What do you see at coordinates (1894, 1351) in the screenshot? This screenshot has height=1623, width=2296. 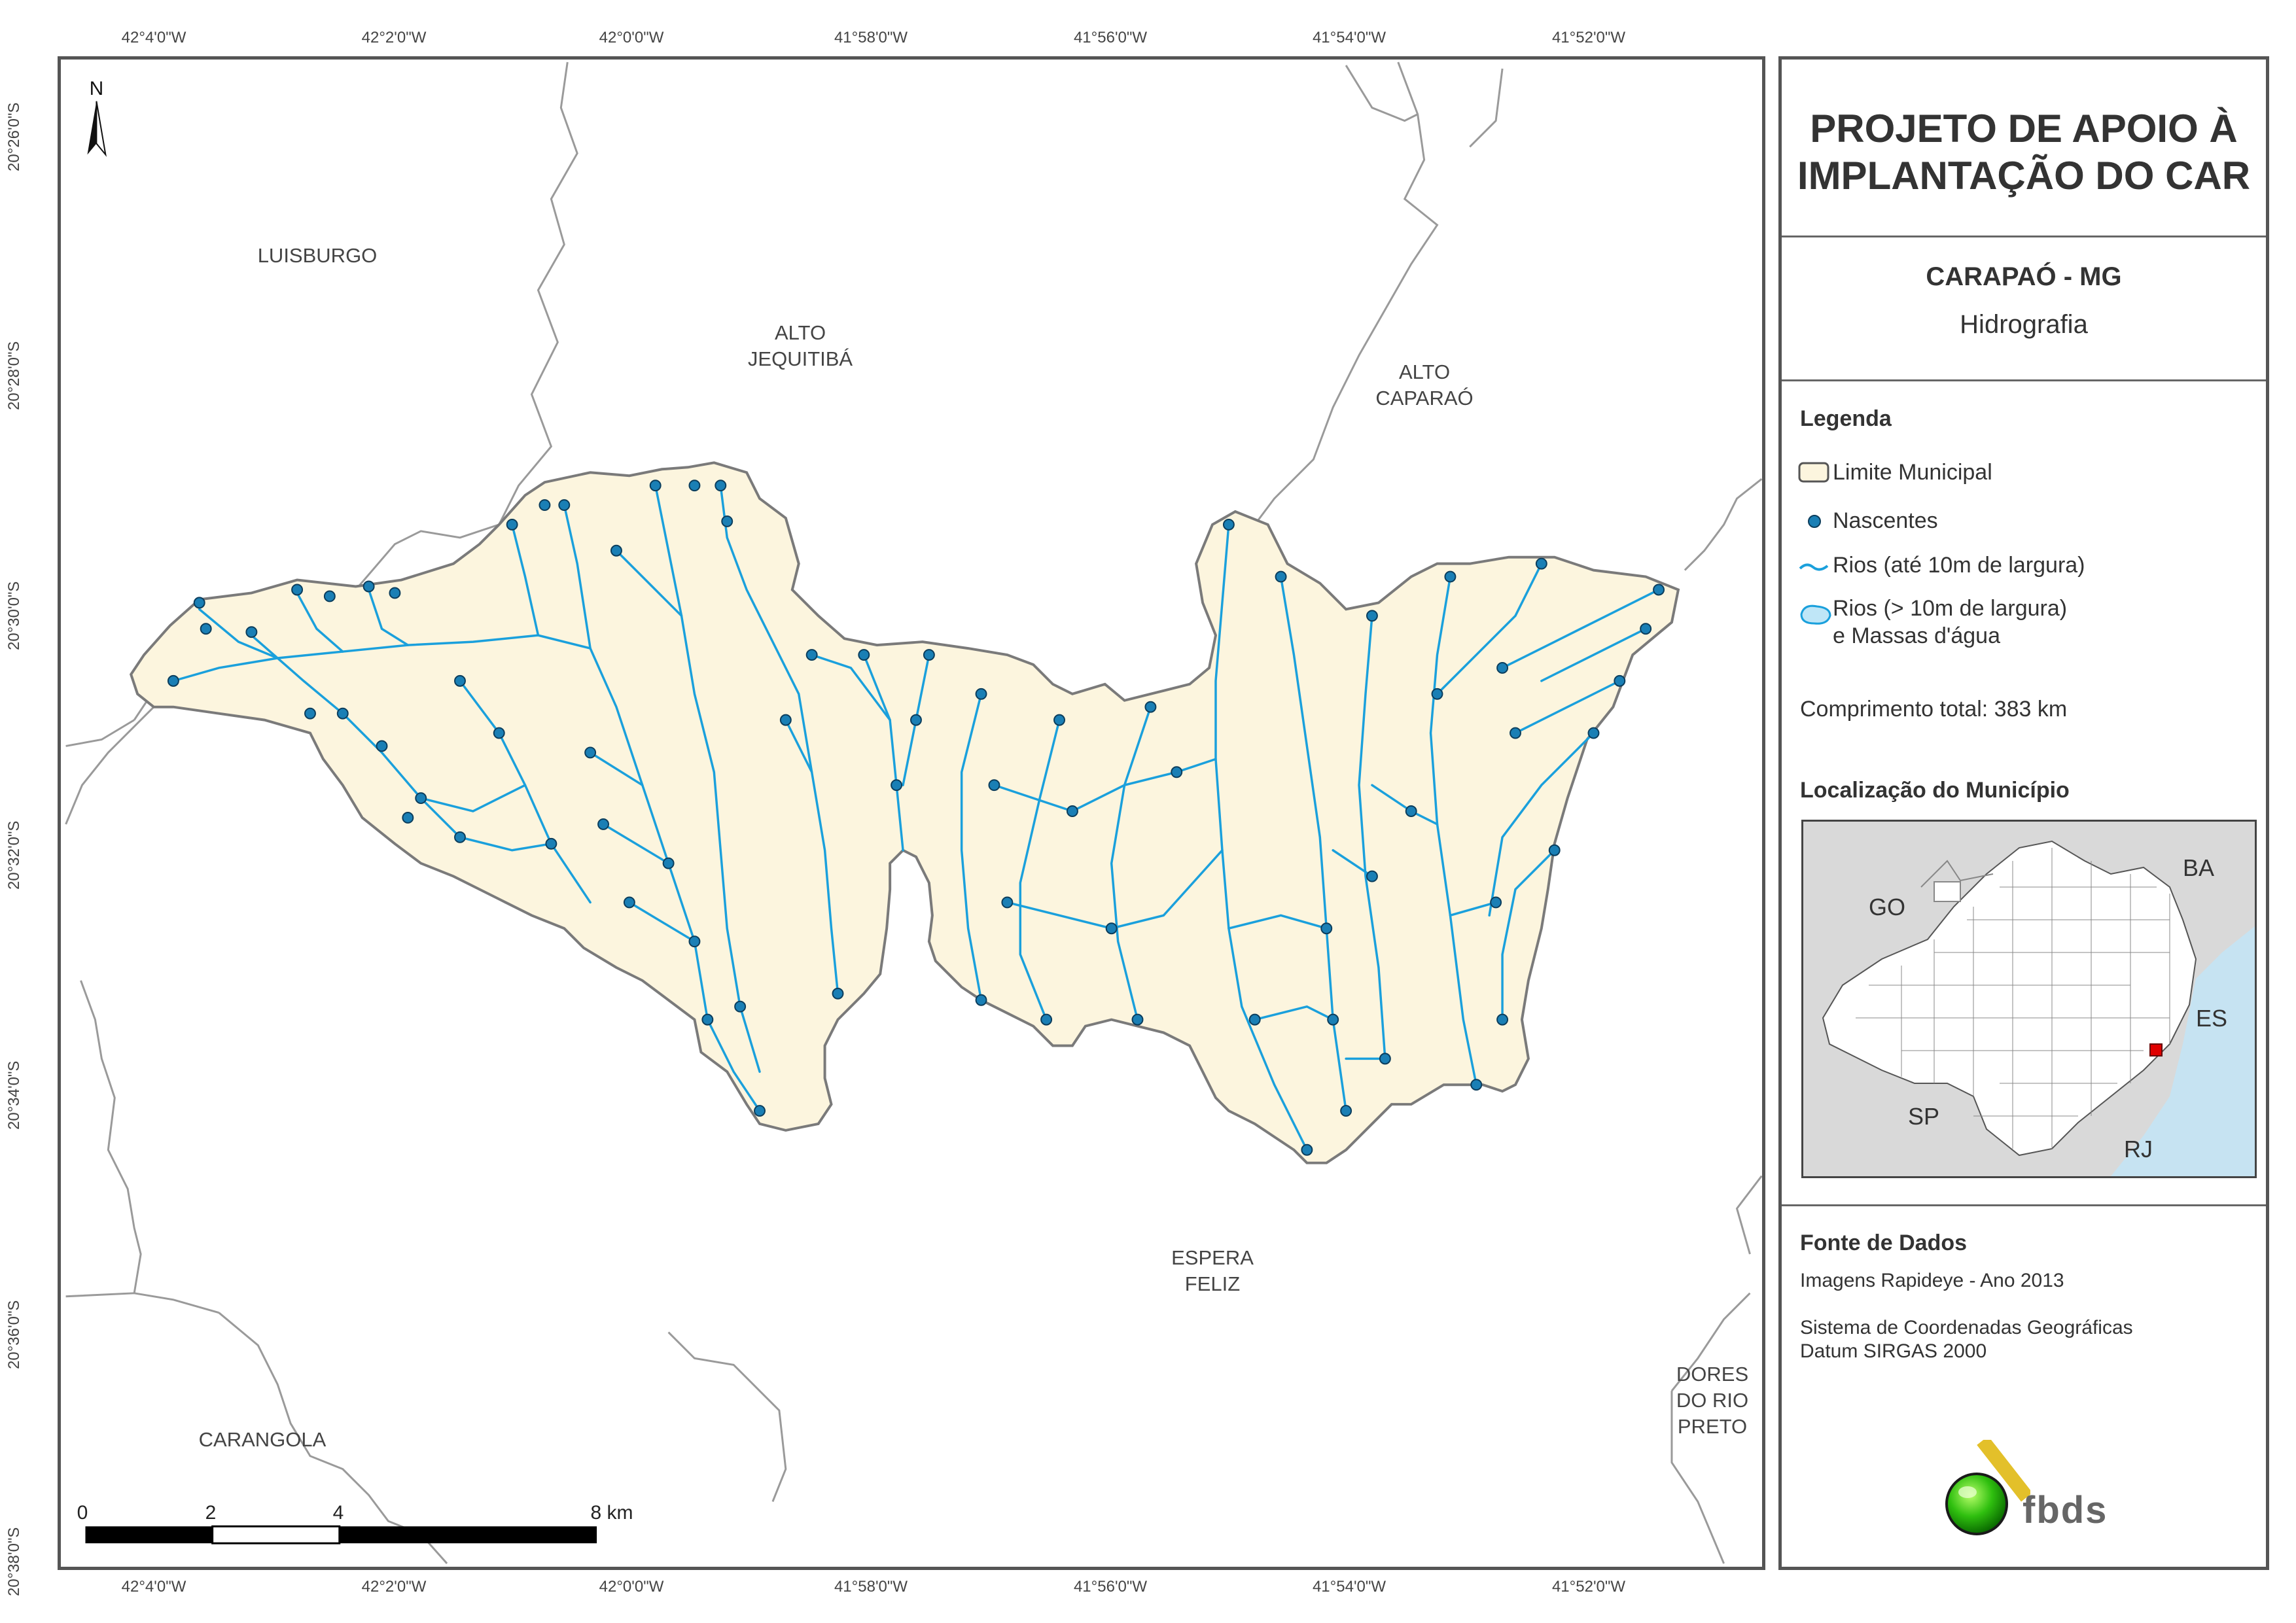 I see `fonte-line3: Datum SIRGAS 2000` at bounding box center [1894, 1351].